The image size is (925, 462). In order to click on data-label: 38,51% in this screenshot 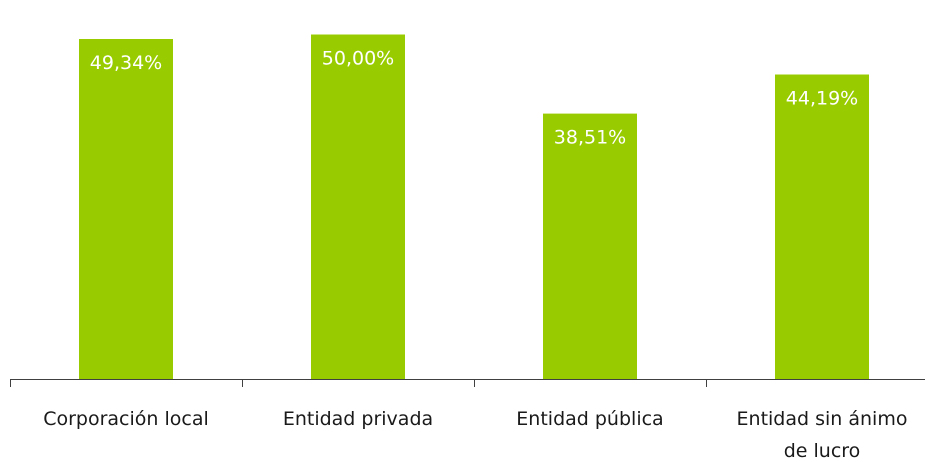, I will do `click(590, 138)`.